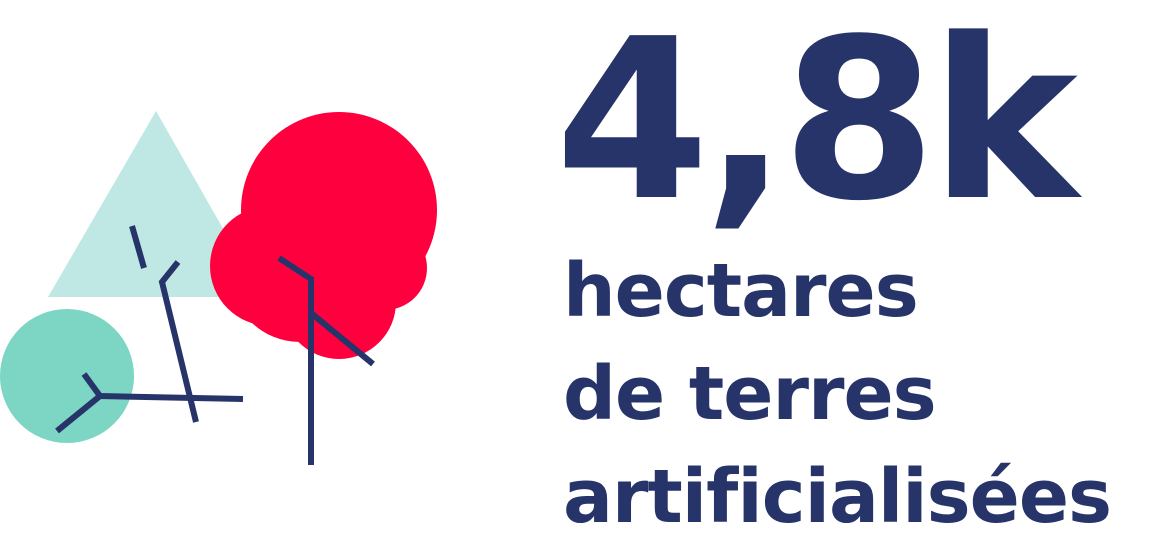  I want to click on triangle-shape, so click(155, 204).